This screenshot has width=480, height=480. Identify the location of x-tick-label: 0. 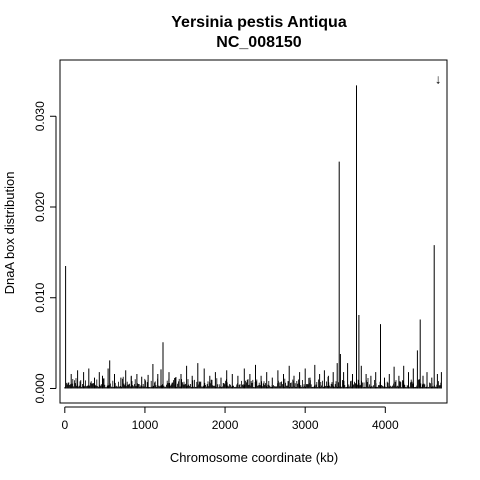
(64, 425).